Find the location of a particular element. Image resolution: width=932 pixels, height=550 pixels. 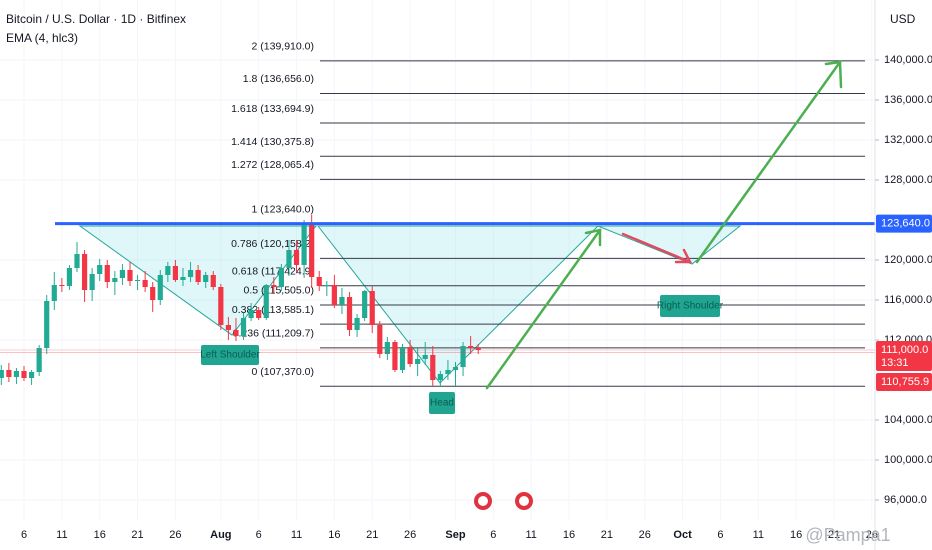

tag-label: Head is located at coordinates (442, 403).